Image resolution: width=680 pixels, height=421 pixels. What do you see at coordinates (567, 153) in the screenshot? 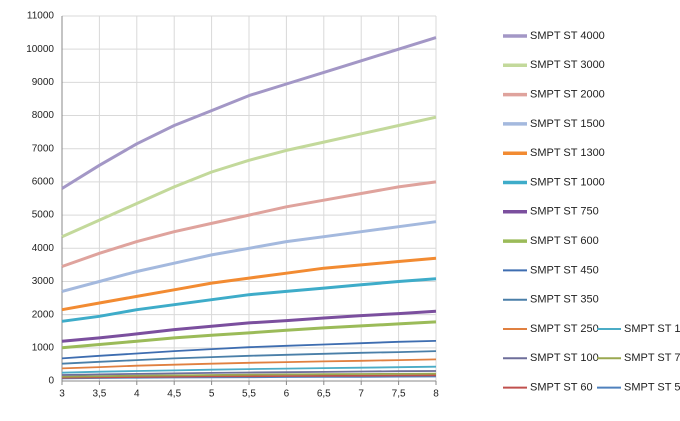
I see `legend-label: SMPT ST 1300` at bounding box center [567, 153].